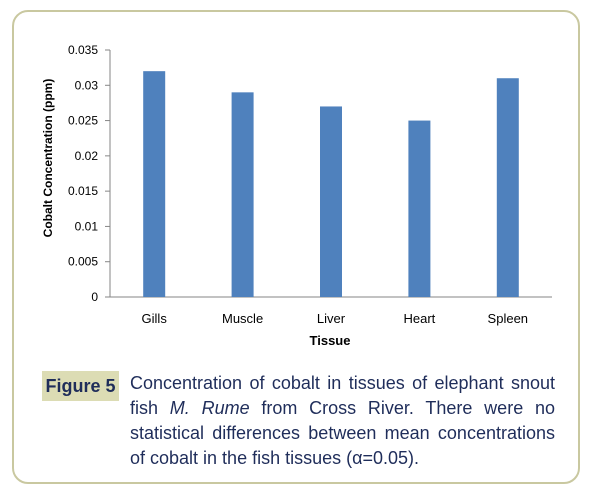 This screenshot has width=593, height=495. Describe the element at coordinates (242, 318) in the screenshot. I see `x-tick-label-muscle: Muscle` at that location.